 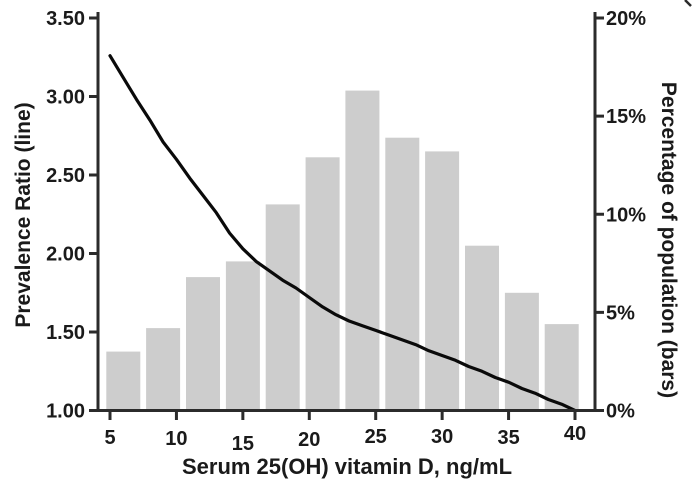 I want to click on right-axis-tick-labels: 20% 15% 10% 5% 0%, so click(x=626, y=215).